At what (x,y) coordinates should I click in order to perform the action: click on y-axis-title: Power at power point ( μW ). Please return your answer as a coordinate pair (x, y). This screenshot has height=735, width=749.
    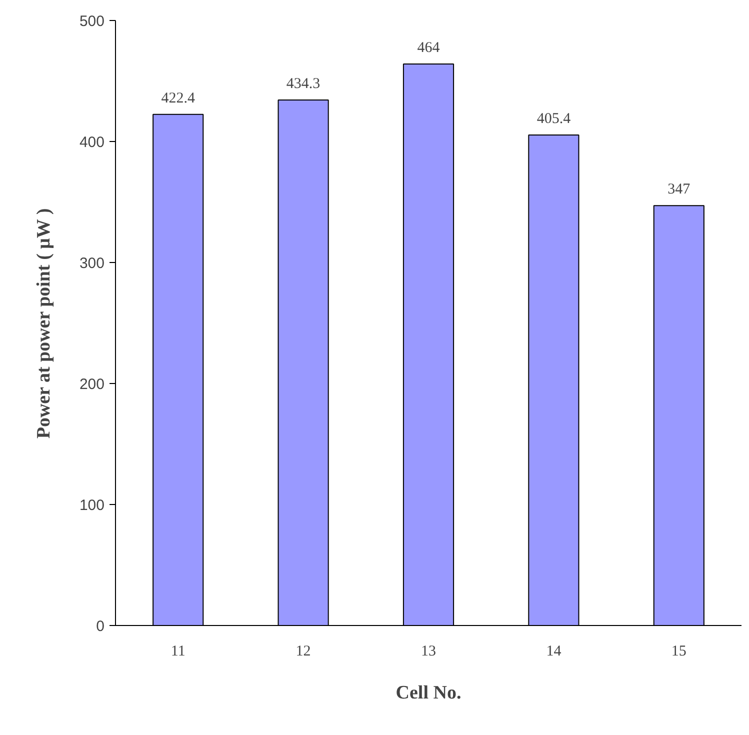
    Looking at the image, I should click on (43, 323).